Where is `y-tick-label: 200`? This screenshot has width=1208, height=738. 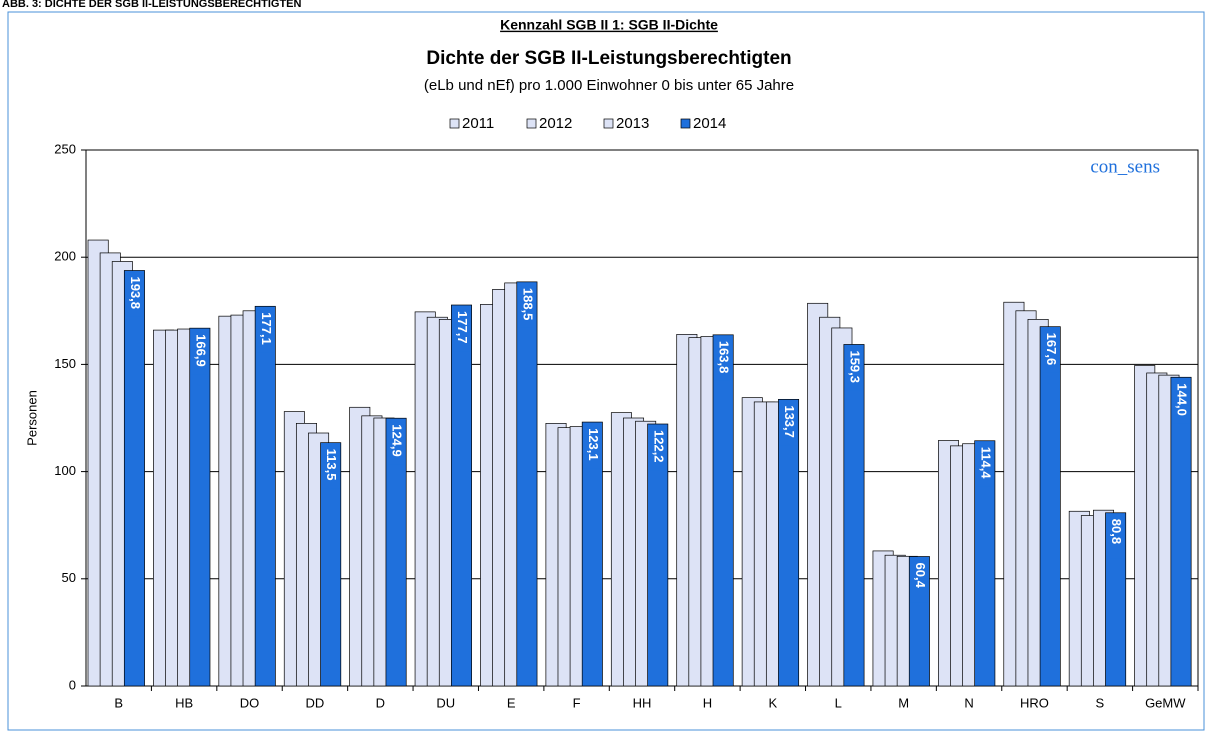
y-tick-label: 200 is located at coordinates (65, 256).